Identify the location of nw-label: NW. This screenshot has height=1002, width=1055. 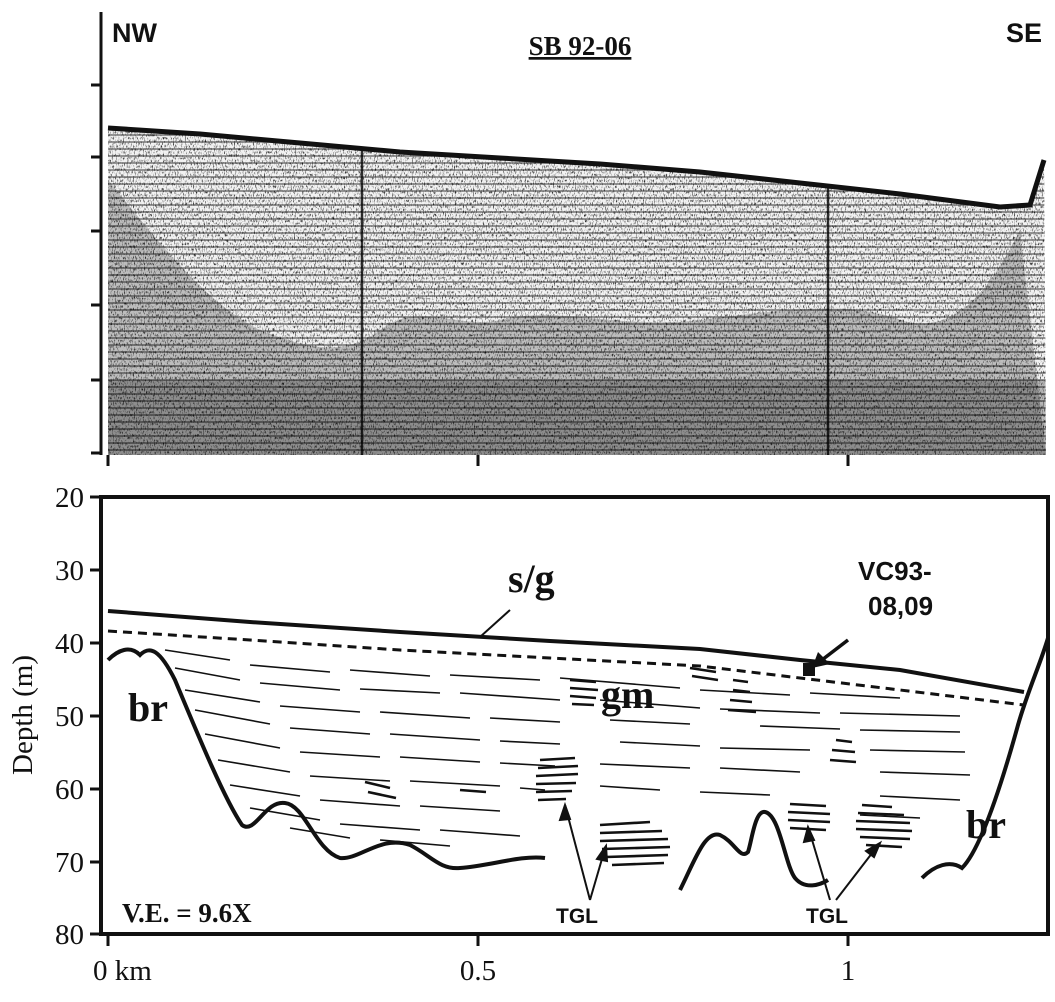
(134, 33).